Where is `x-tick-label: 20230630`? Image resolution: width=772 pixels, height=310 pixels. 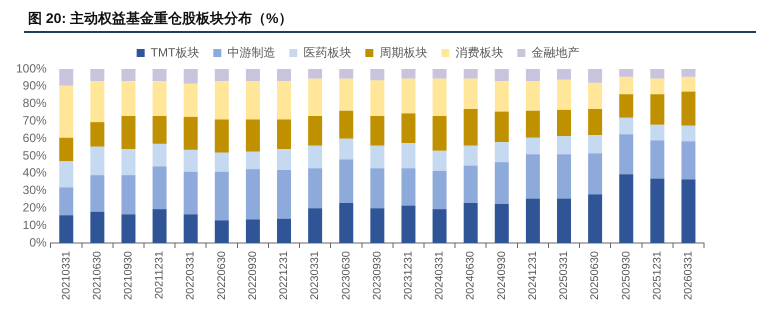 x-tick-label: 20230630 is located at coordinates (346, 275).